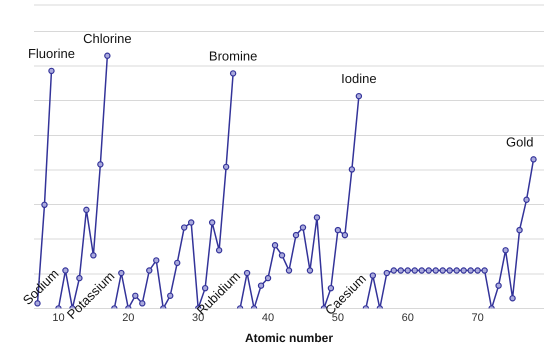 This screenshot has width=550, height=350. What do you see at coordinates (520, 142) in the screenshot?
I see `annotation: Gold` at bounding box center [520, 142].